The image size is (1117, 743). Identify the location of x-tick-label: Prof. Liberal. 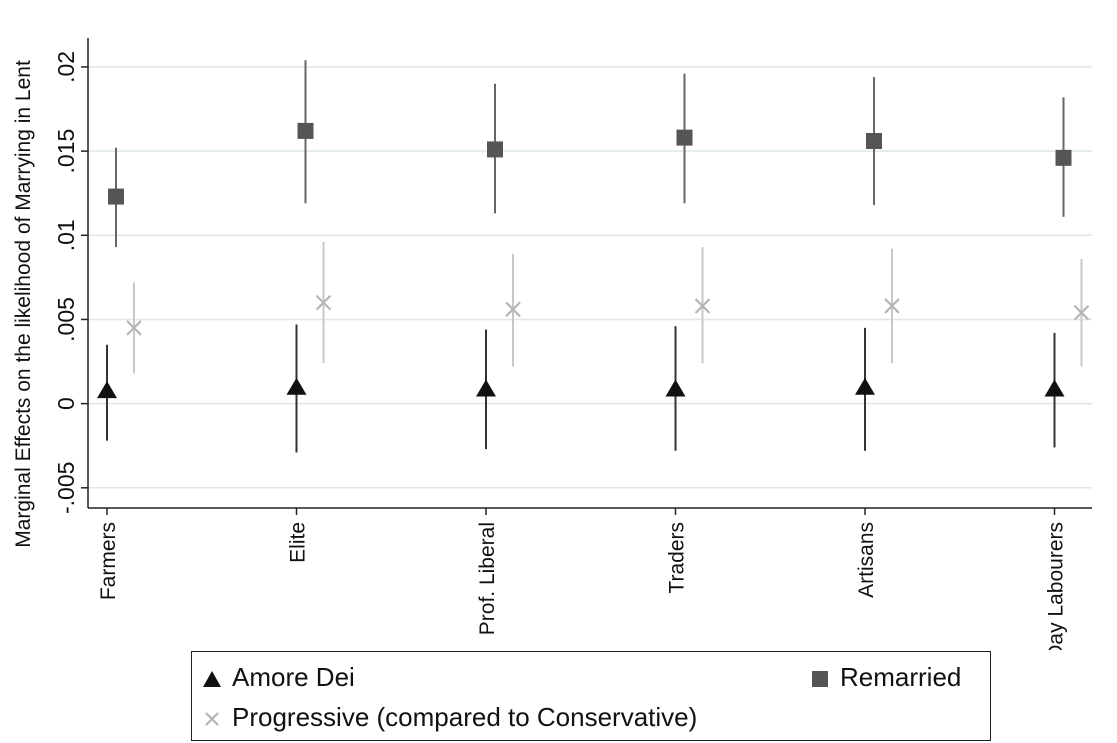
(487, 578).